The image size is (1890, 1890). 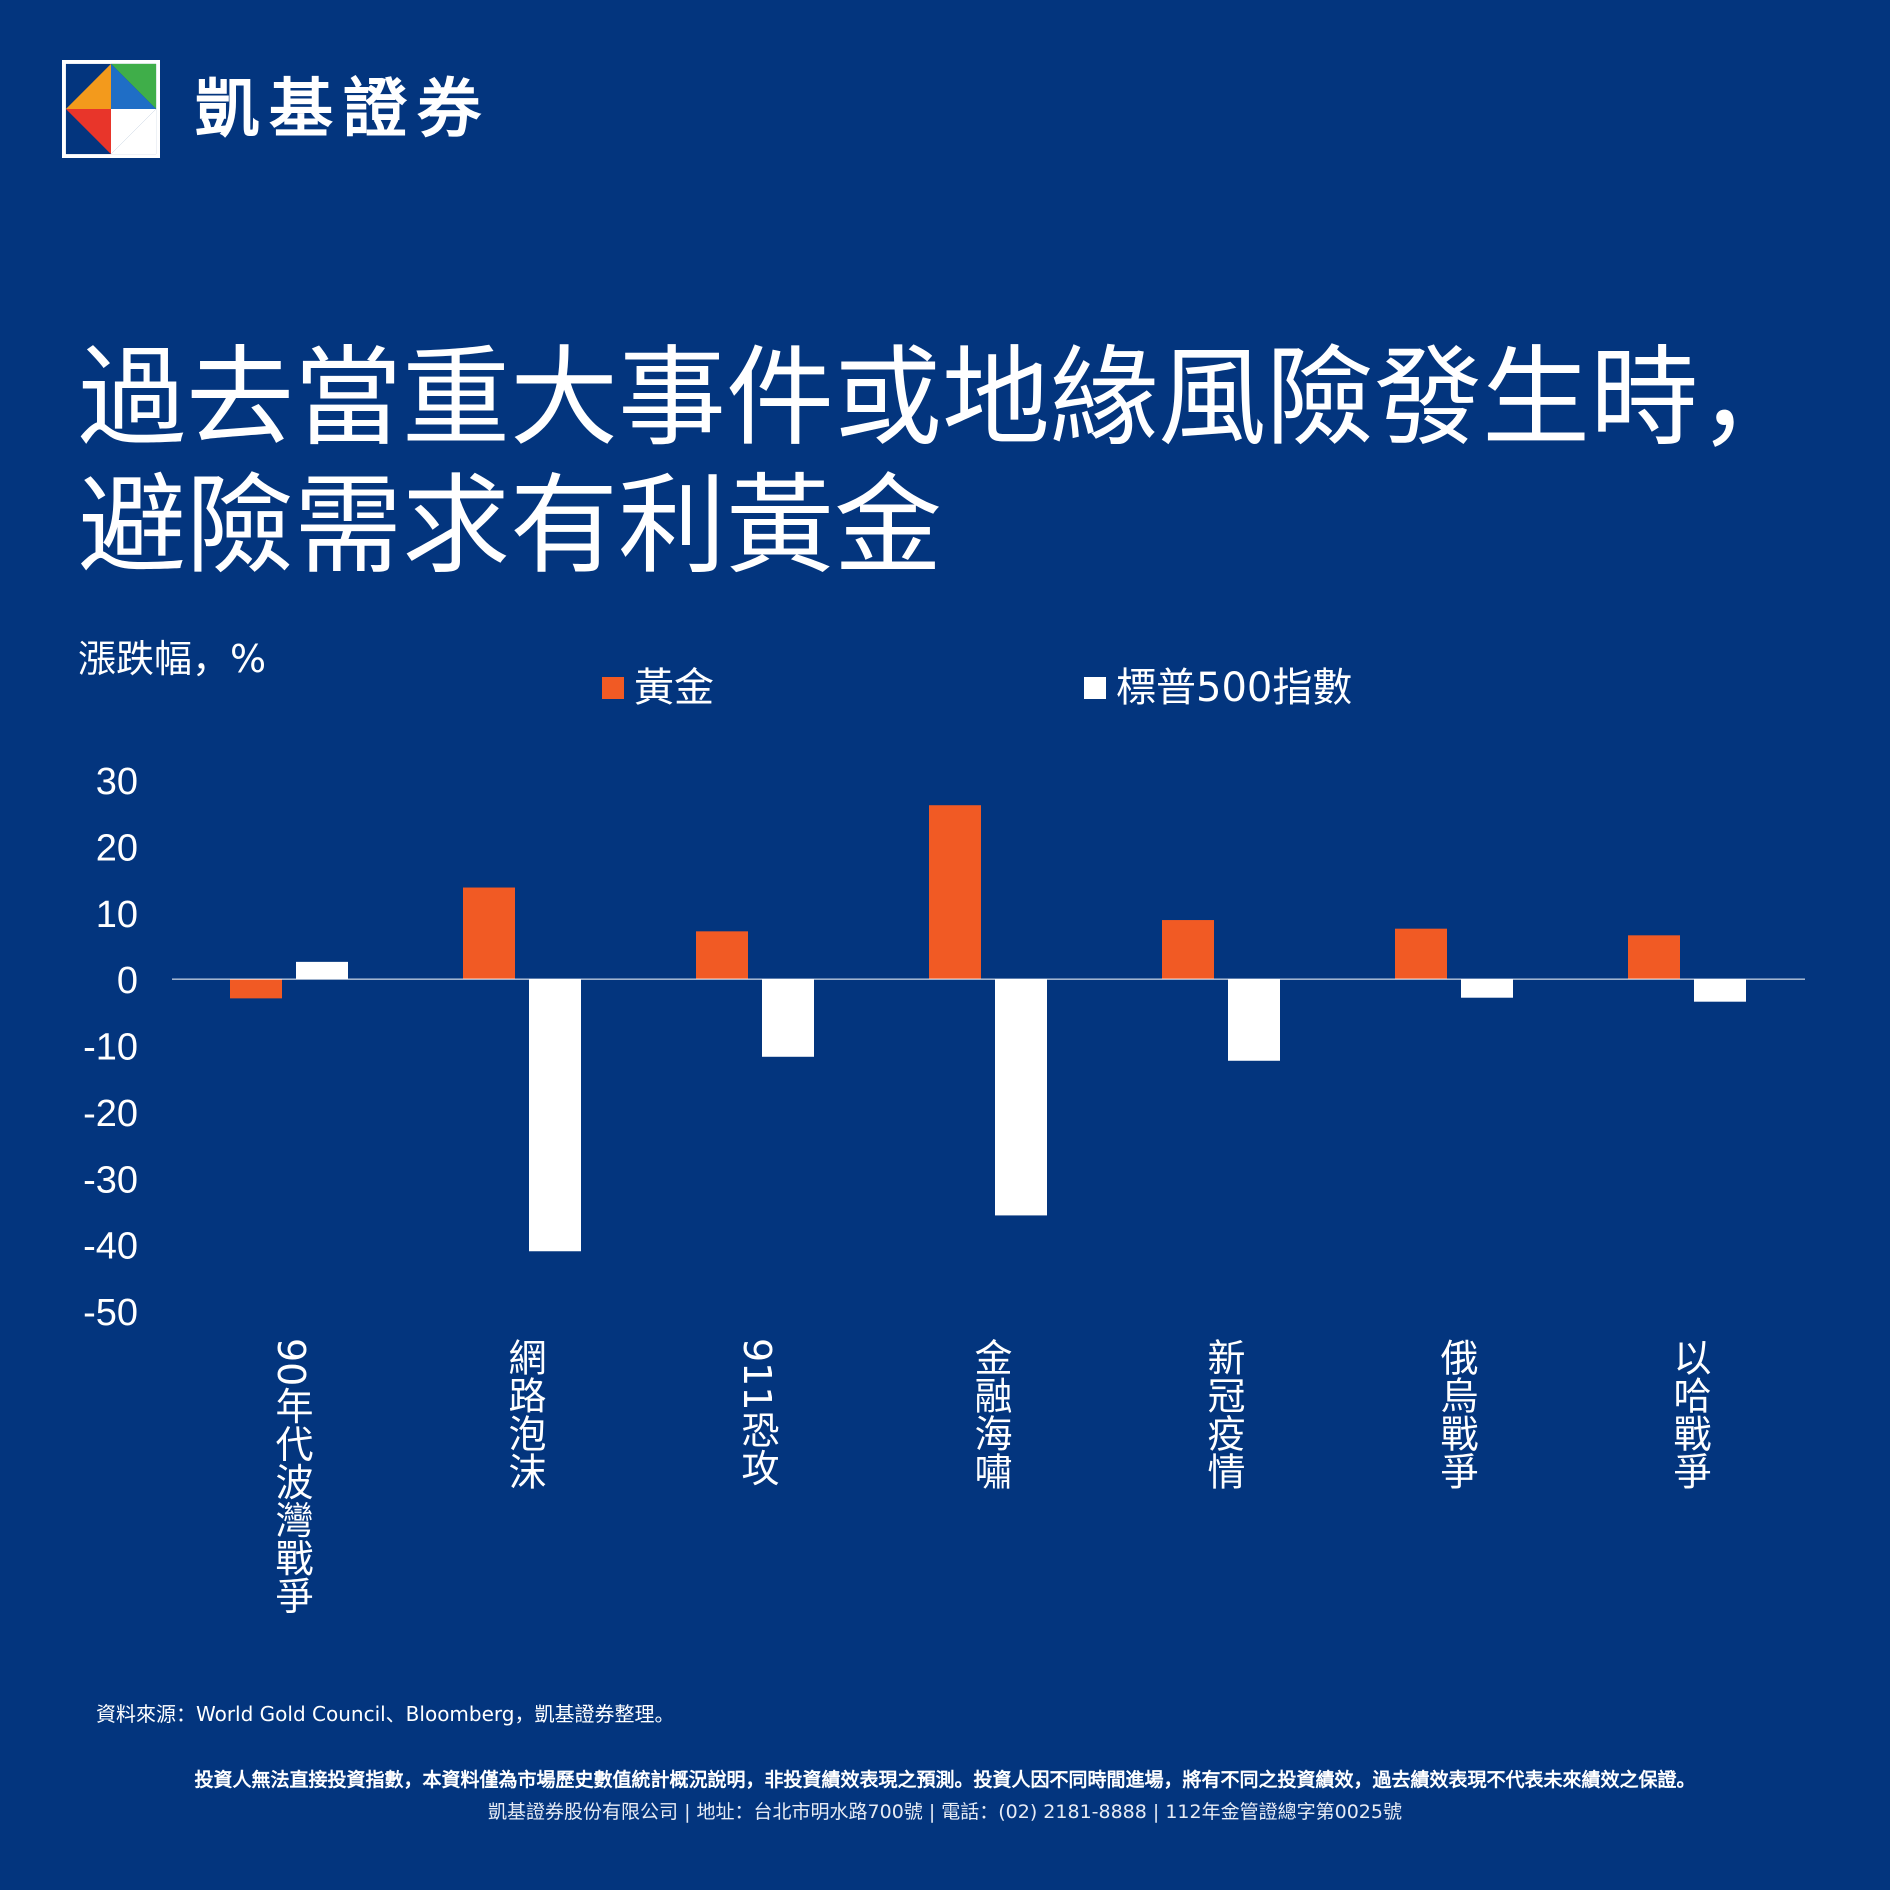 What do you see at coordinates (1234, 688) in the screenshot?
I see `legend-label-sp500: 標普500指數` at bounding box center [1234, 688].